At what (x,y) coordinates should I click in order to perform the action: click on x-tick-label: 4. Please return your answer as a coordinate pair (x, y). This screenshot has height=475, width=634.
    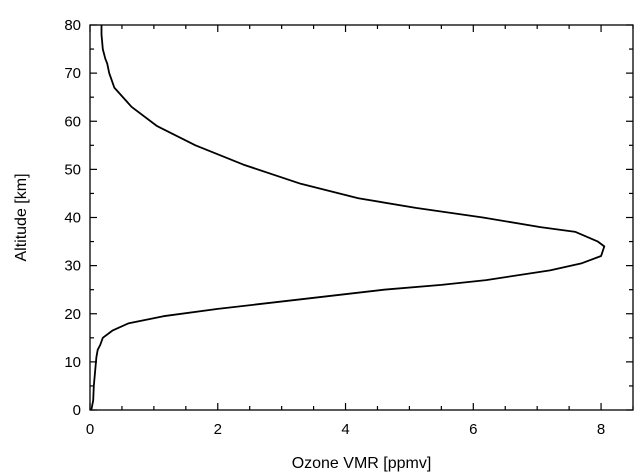
    Looking at the image, I should click on (345, 429).